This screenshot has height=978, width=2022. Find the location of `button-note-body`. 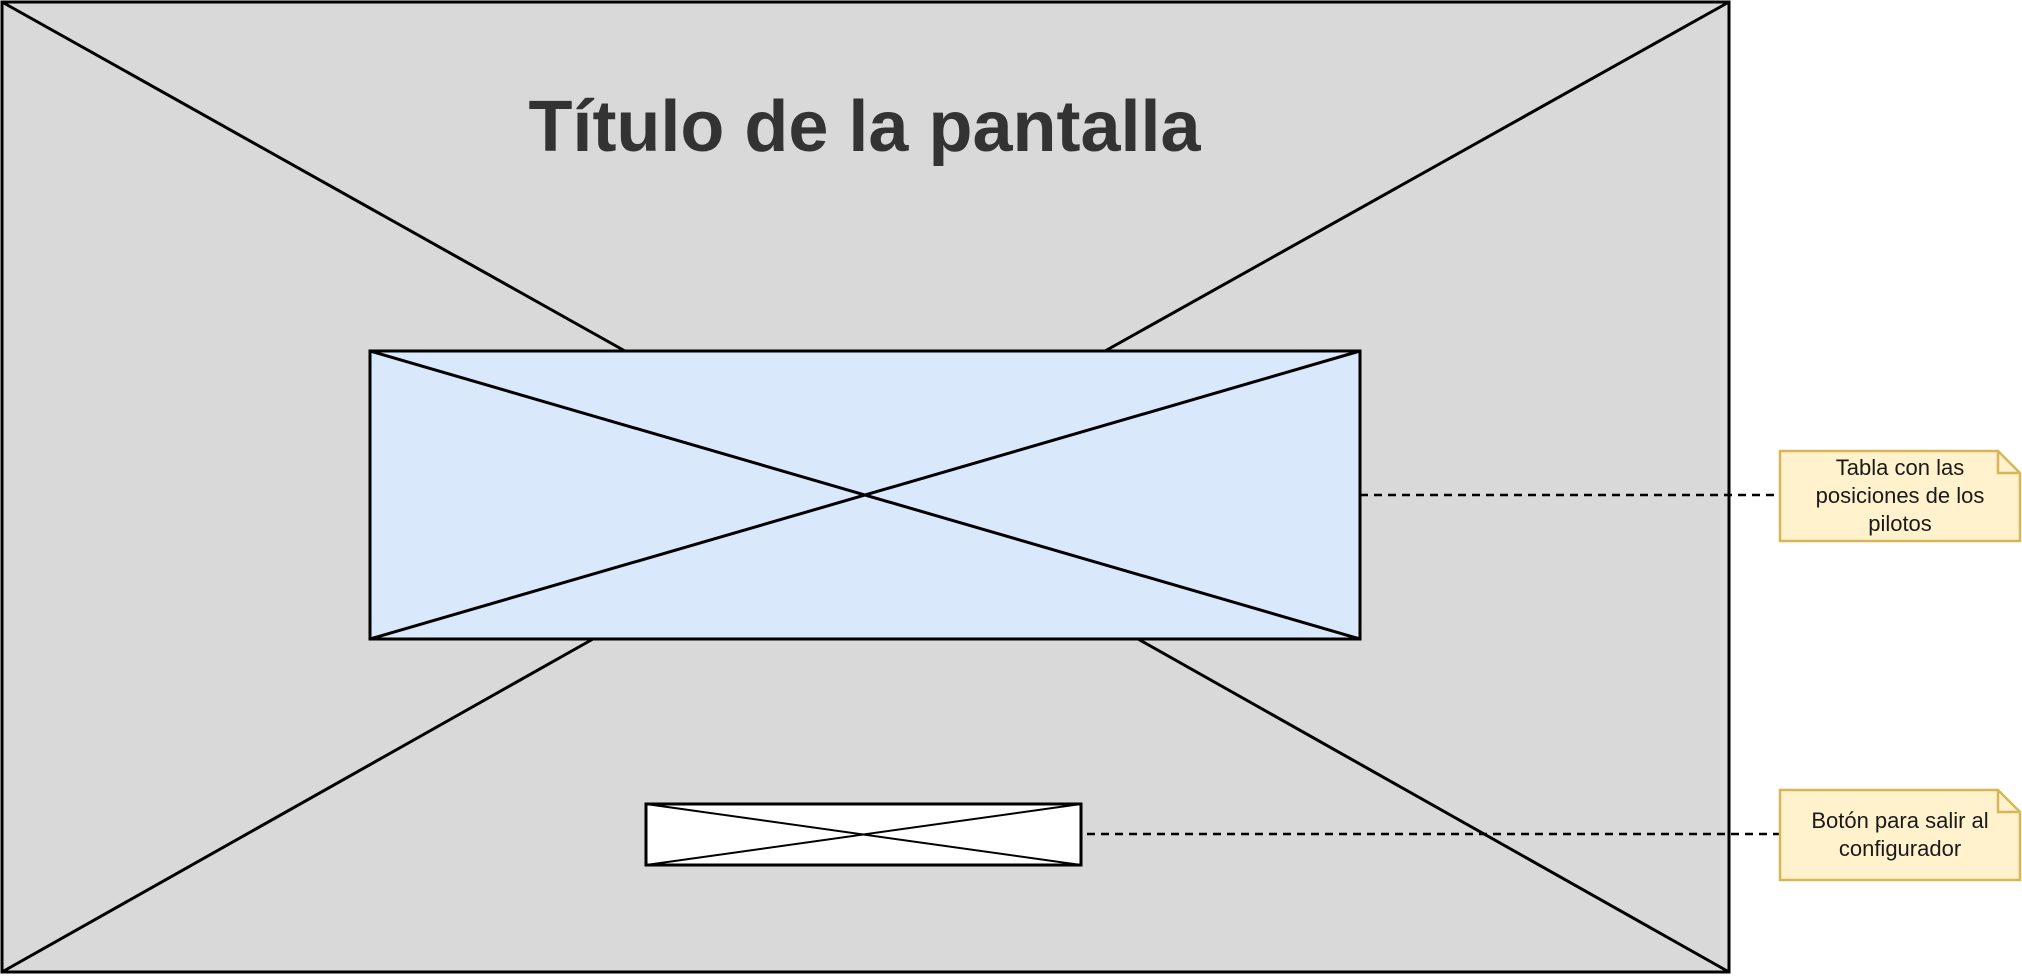

button-note-body is located at coordinates (1900, 835).